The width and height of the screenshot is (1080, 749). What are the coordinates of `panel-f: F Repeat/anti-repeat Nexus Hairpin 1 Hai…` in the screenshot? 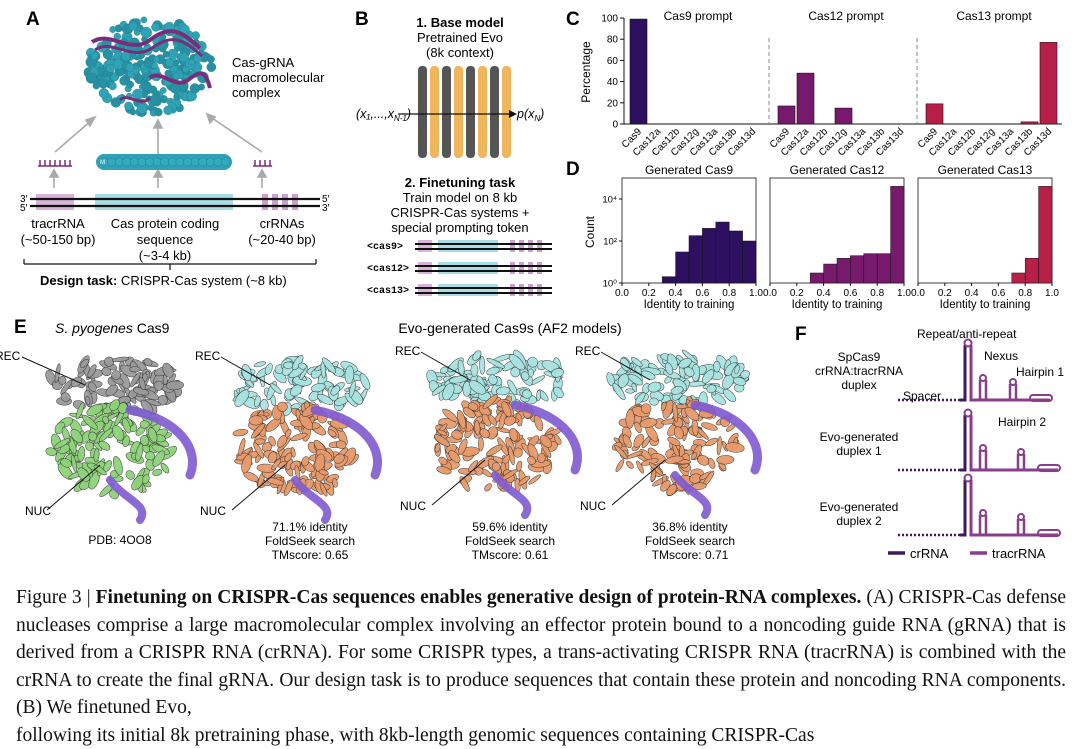 It's located at (929, 442).